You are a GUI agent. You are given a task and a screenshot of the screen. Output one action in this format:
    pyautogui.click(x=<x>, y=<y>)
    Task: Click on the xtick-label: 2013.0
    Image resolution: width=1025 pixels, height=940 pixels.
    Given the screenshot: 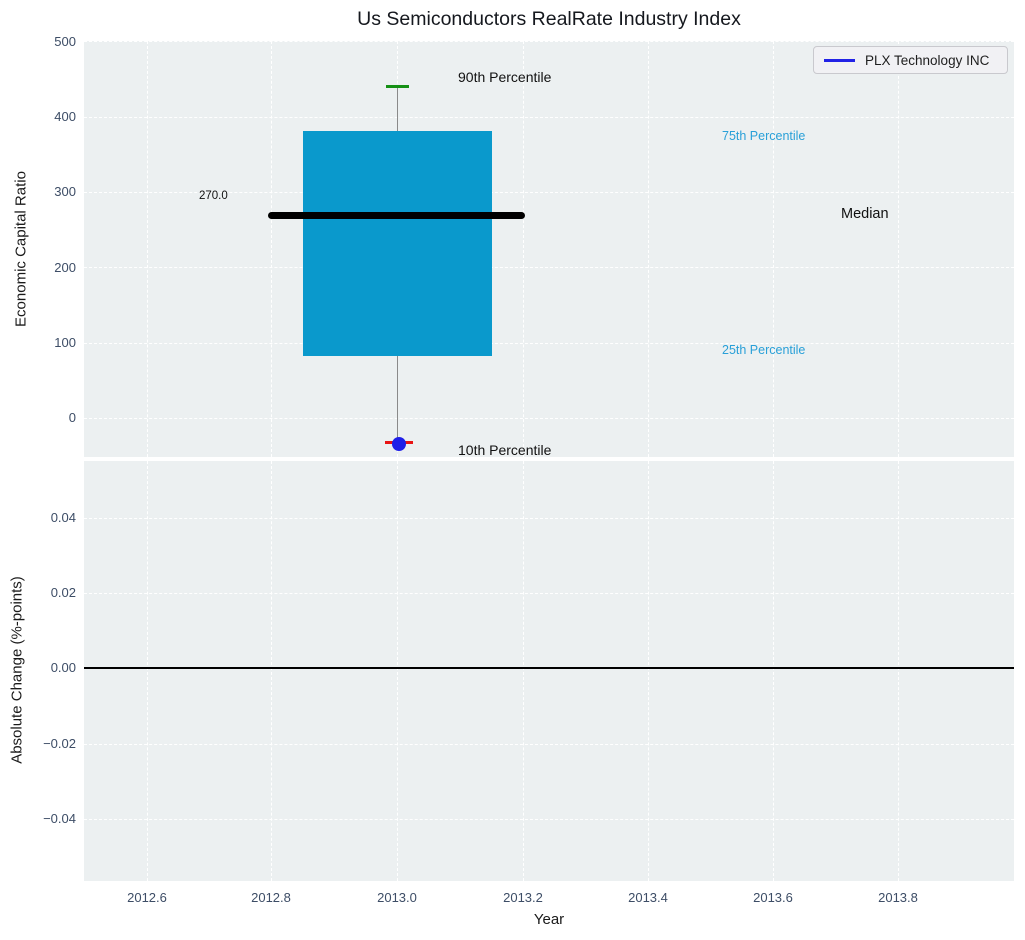 What is the action you would take?
    pyautogui.click(x=397, y=897)
    